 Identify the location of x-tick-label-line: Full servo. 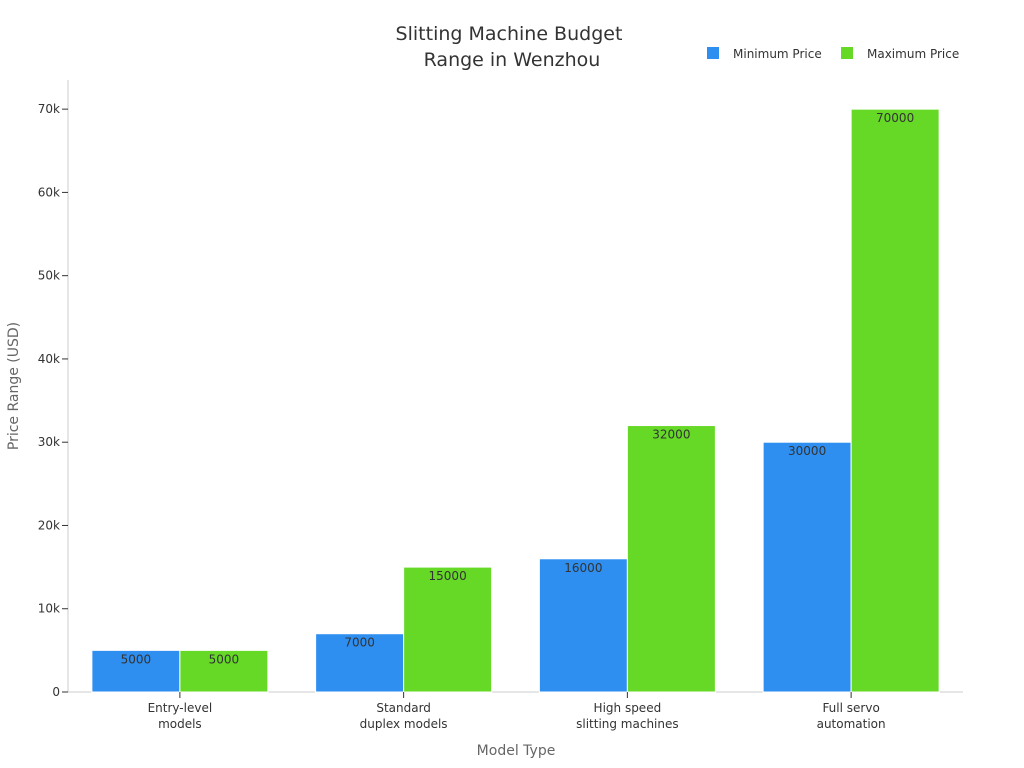
(850, 708).